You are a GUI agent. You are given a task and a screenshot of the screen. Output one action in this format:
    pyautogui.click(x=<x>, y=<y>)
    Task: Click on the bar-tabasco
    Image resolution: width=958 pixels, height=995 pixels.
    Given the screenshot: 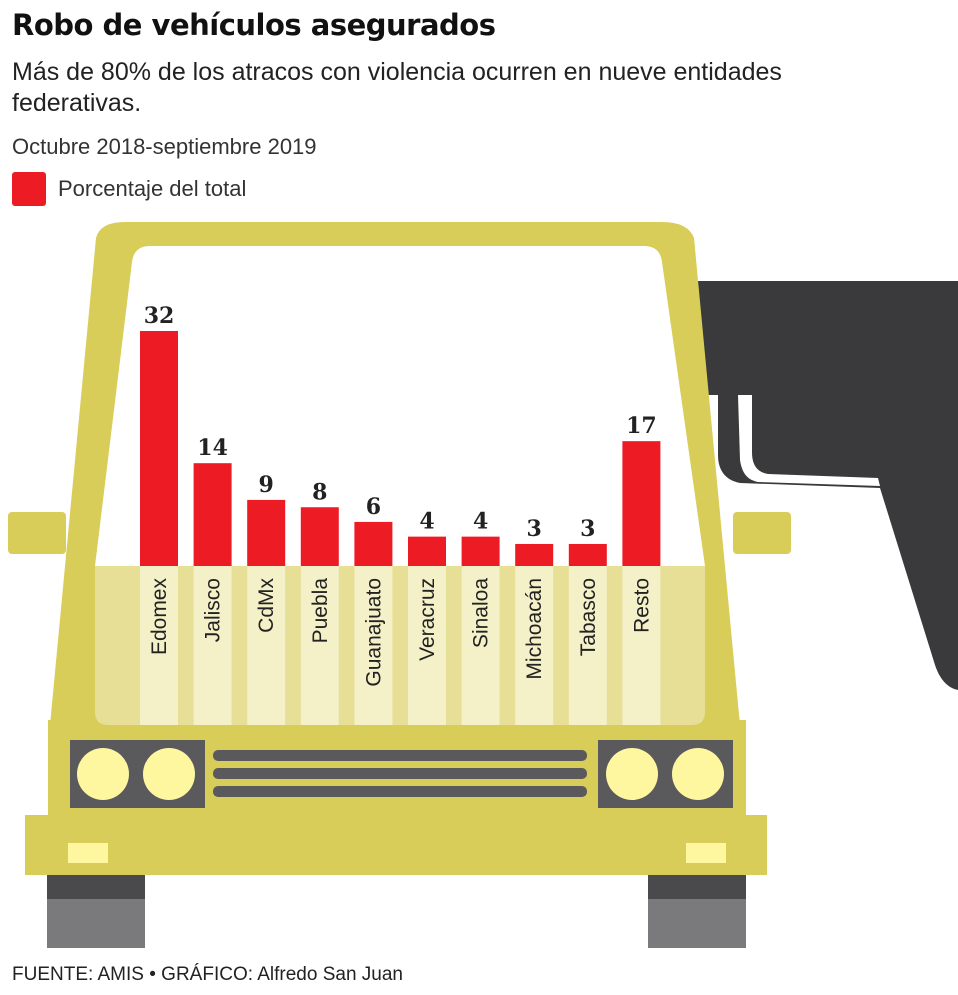 What is the action you would take?
    pyautogui.click(x=587, y=554)
    